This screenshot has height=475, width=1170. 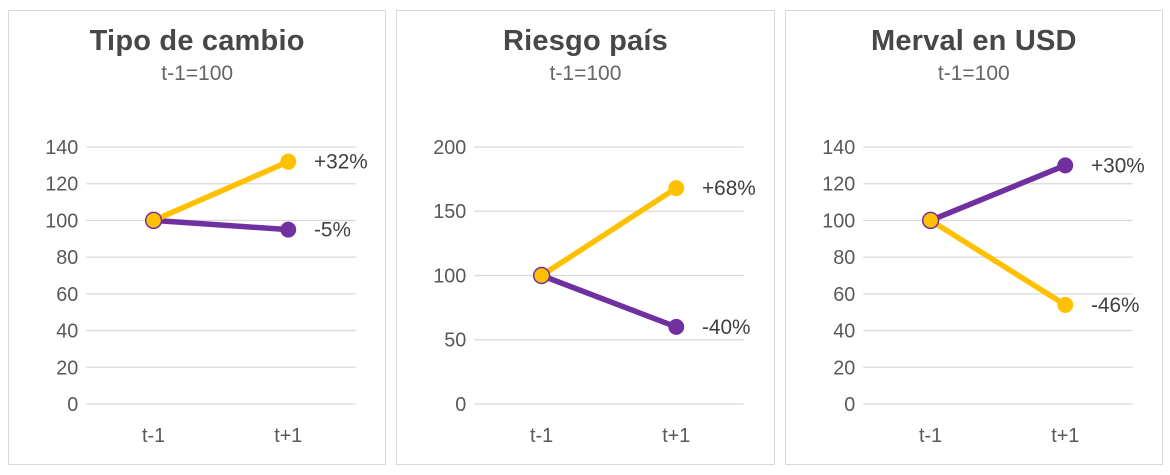 What do you see at coordinates (973, 41) in the screenshot?
I see `chart-title: Merval en USD` at bounding box center [973, 41].